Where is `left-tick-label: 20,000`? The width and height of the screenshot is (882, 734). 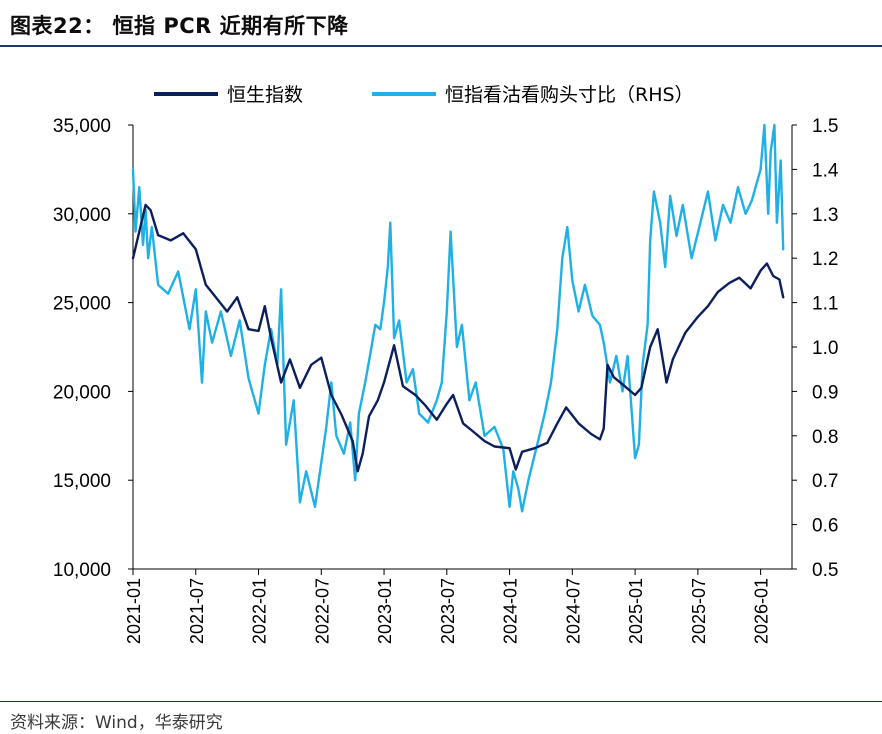
left-tick-label: 20,000 is located at coordinates (82, 392).